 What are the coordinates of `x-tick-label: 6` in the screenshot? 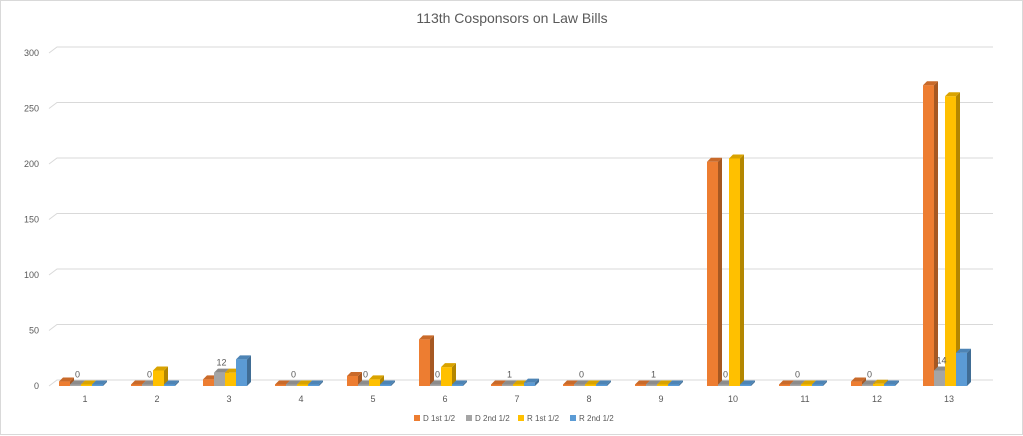 It's located at (444, 399).